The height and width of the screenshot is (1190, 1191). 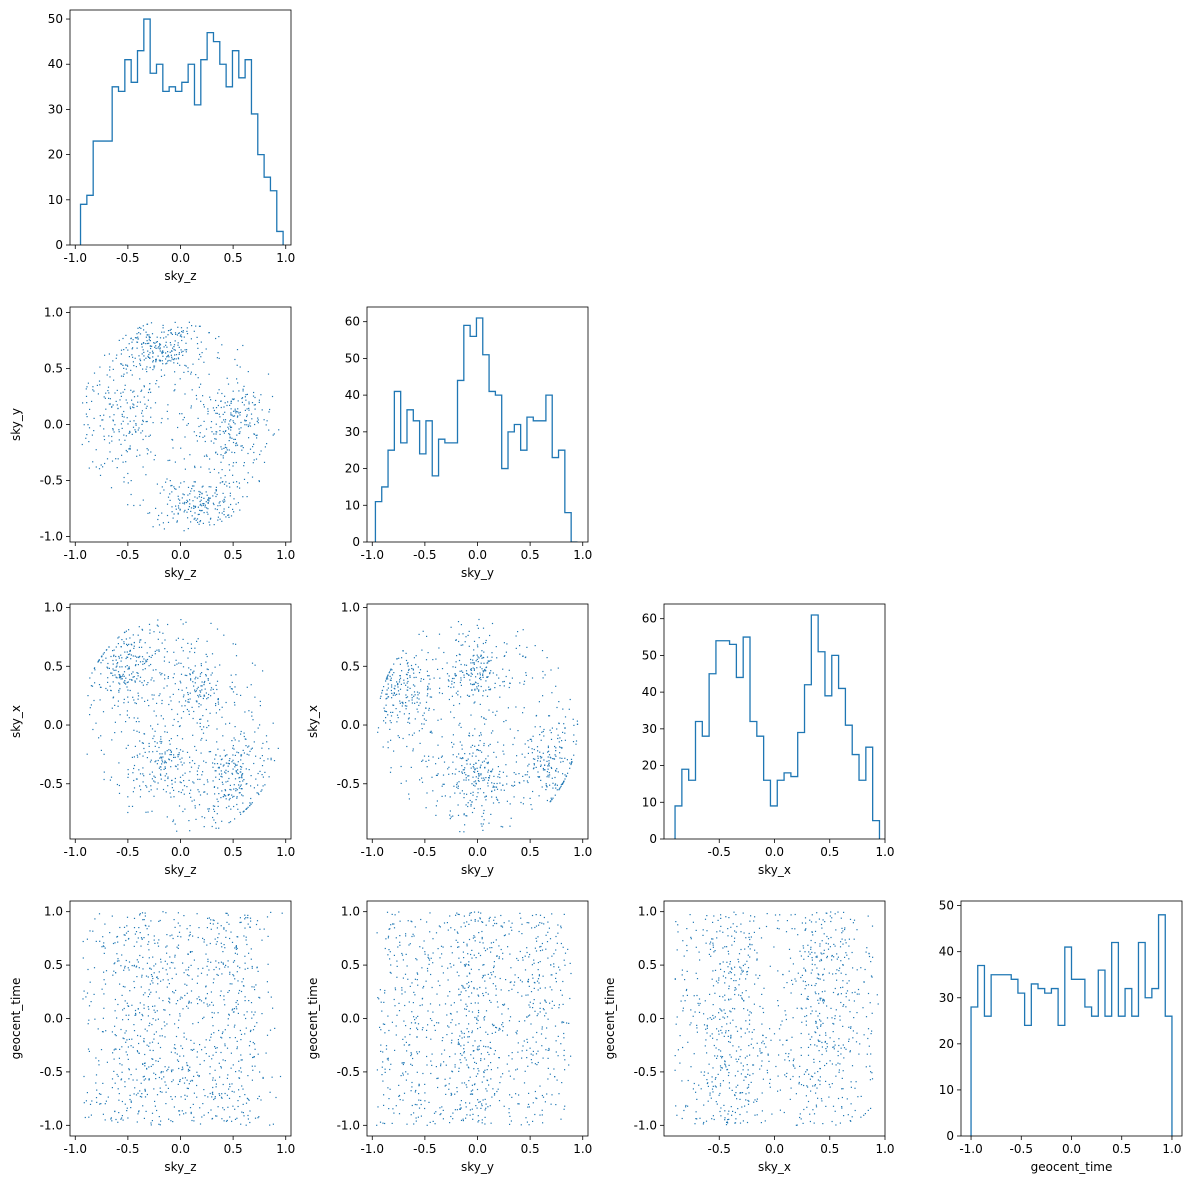 I want to click on plot-area, so click(x=181, y=131).